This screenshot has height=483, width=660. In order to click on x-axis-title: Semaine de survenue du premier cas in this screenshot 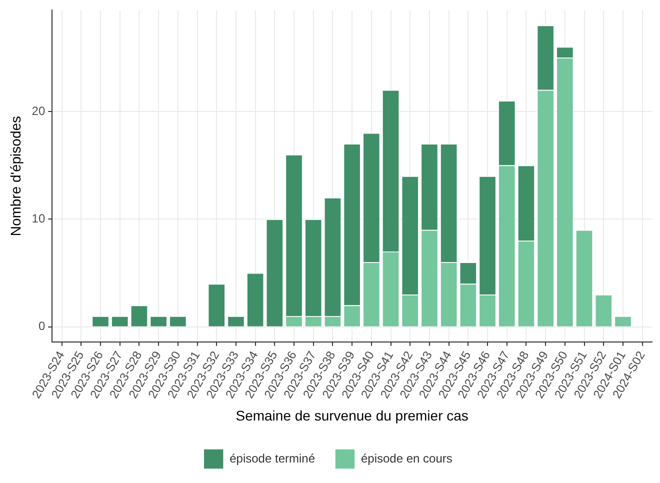, I will do `click(352, 415)`.